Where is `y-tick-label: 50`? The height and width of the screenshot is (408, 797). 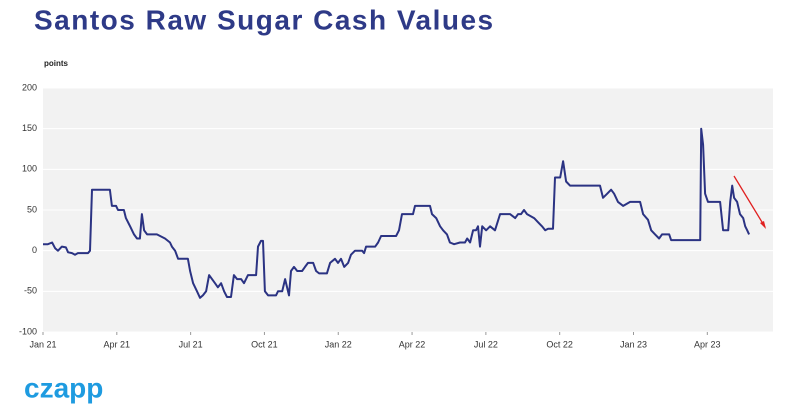
y-tick-label: 50 is located at coordinates (32, 209).